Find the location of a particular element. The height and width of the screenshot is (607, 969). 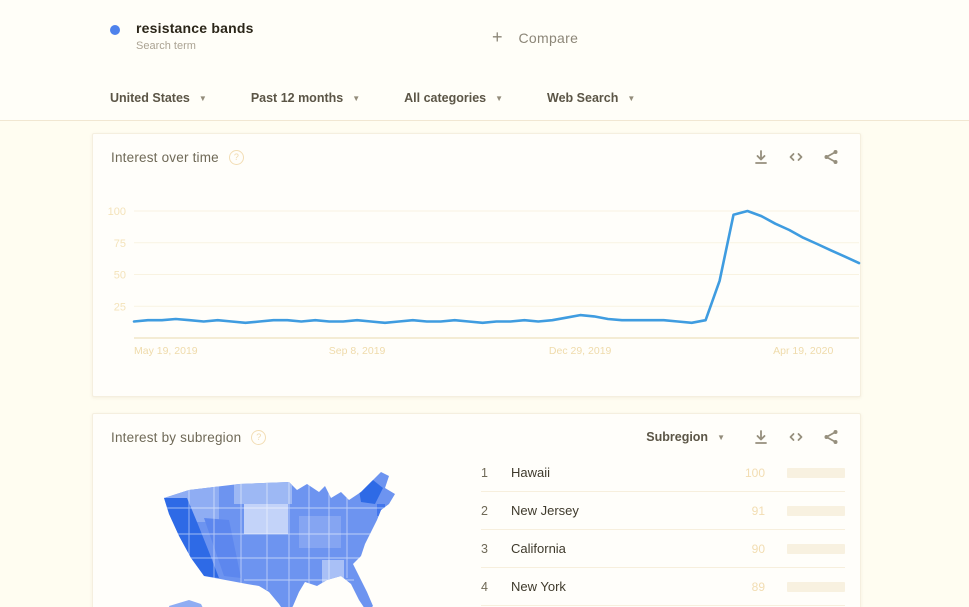

rank: 4 is located at coordinates (484, 586).